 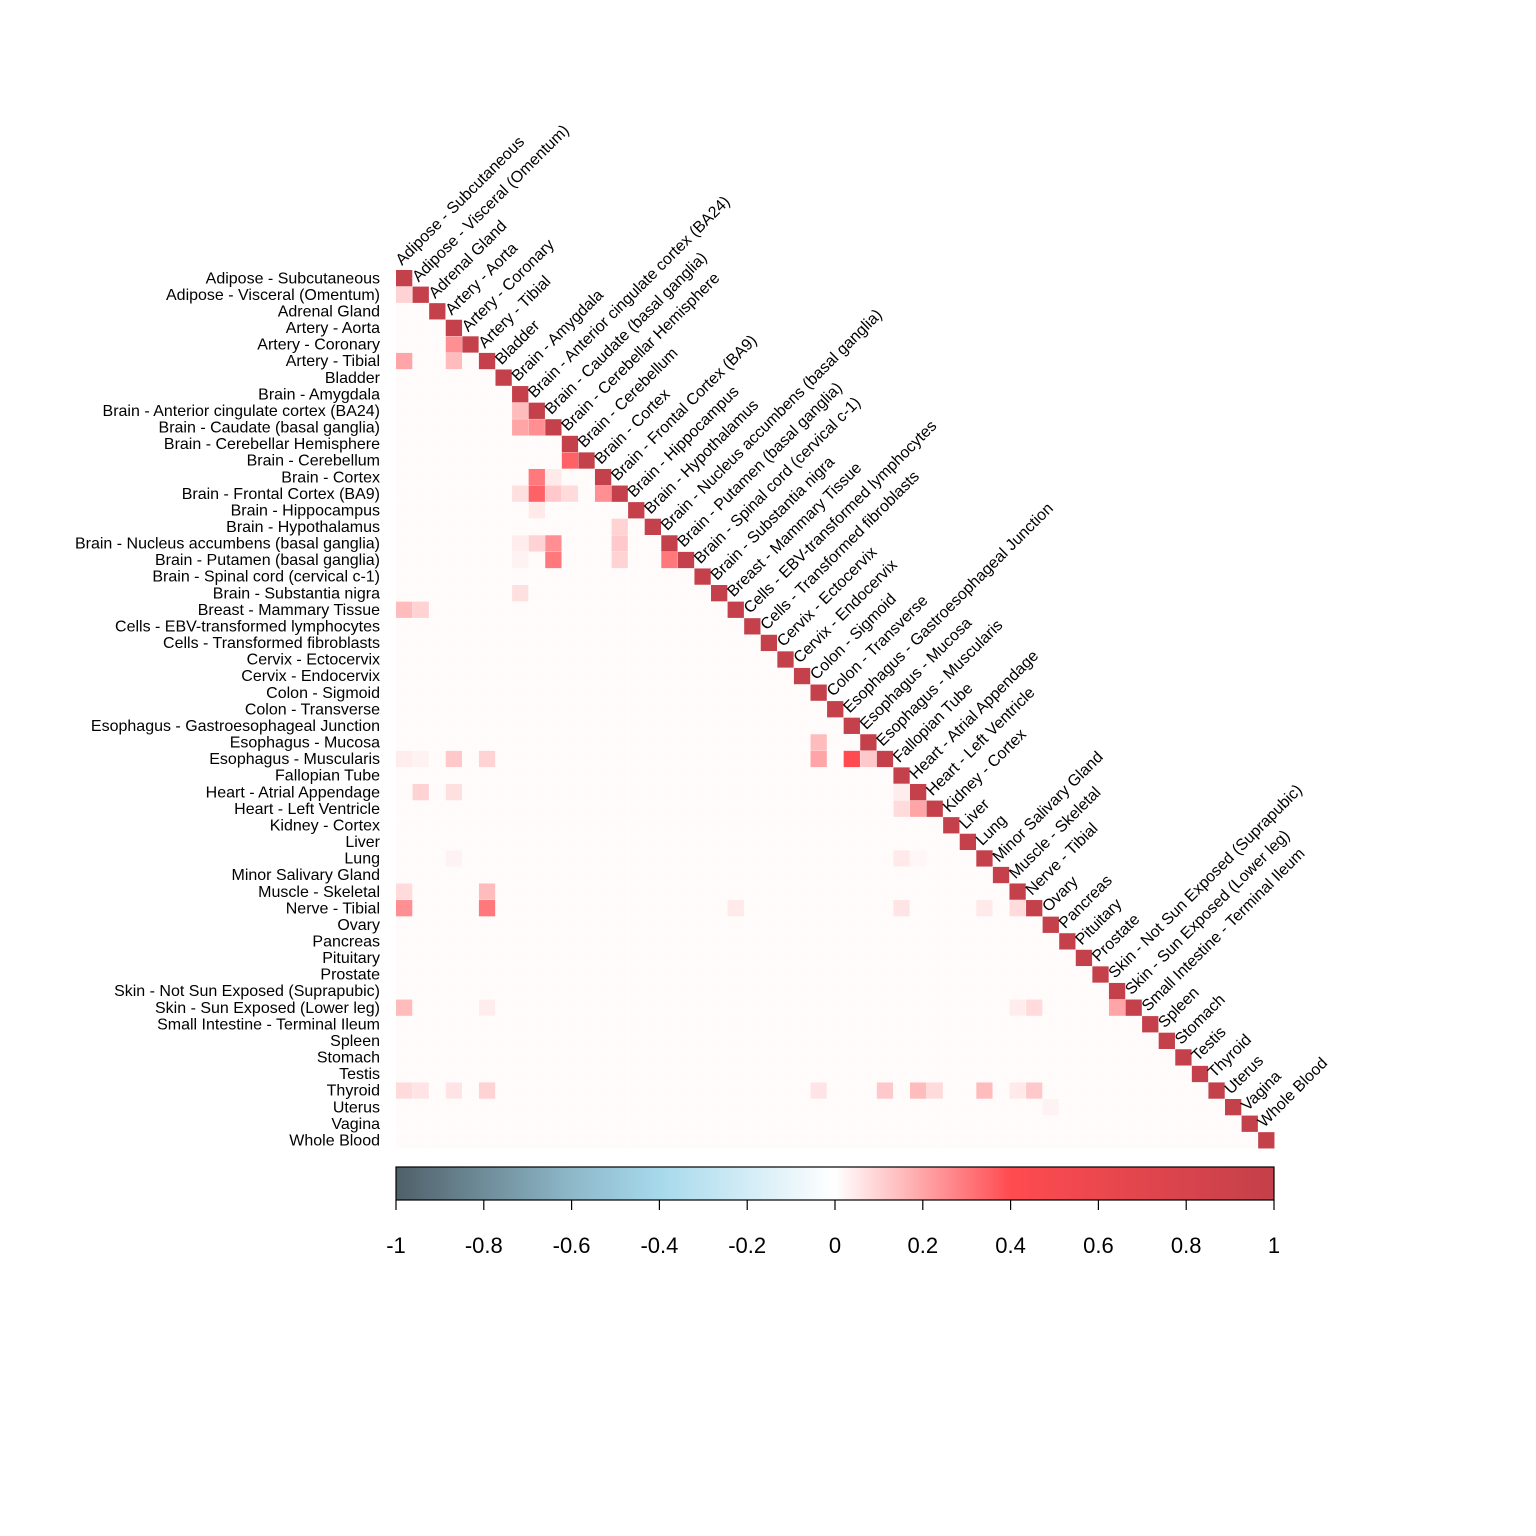 What do you see at coordinates (235, 726) in the screenshot?
I see `row-label: Esophagus - Gastroesophageal Junction` at bounding box center [235, 726].